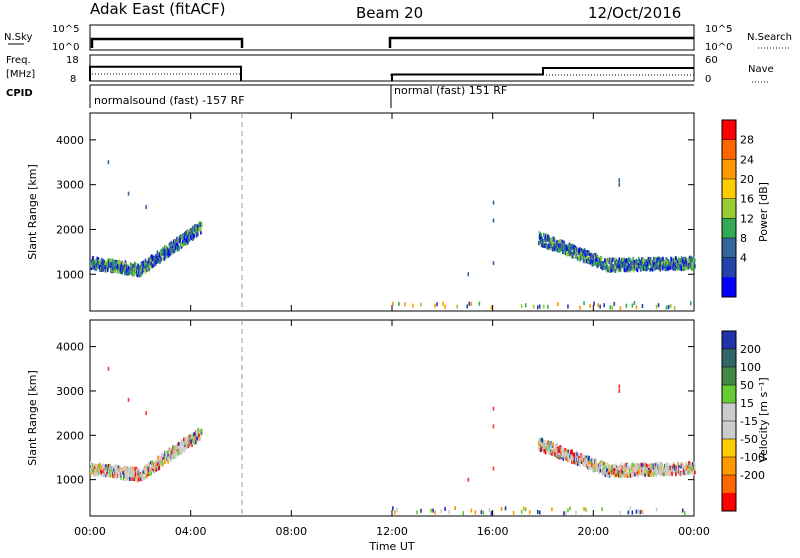 This screenshot has height=558, width=800. Describe the element at coordinates (763, 419) in the screenshot. I see `velocity-colorbar-label: Velocity [m s⁻¹]` at that location.